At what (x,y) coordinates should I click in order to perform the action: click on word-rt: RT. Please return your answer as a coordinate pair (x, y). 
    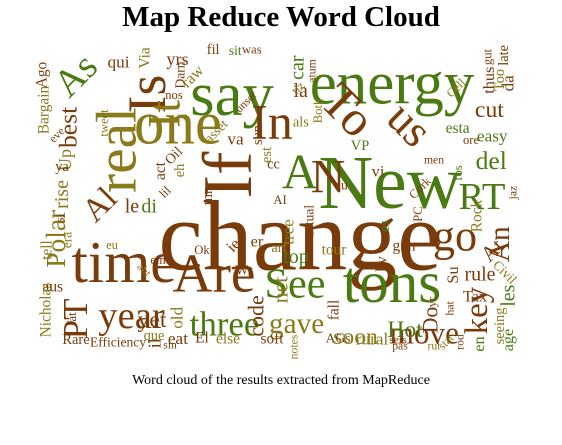
    Looking at the image, I should click on (482, 197).